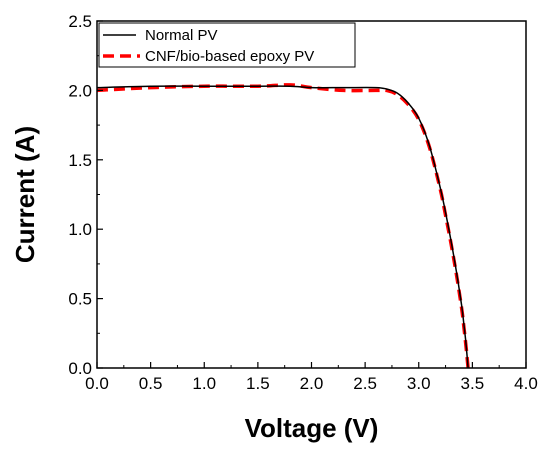  I want to click on legend-label: CNF/bio-based epoxy PV, so click(229, 56).